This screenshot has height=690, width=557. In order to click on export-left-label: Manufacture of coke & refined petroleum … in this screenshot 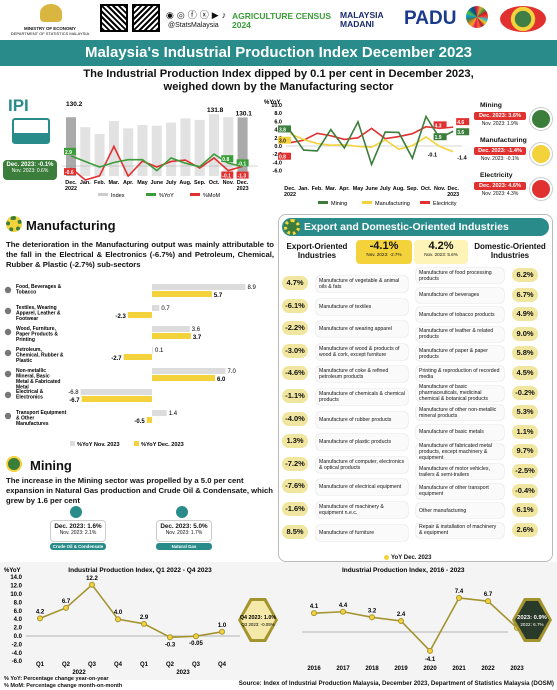, I will do `click(362, 374)`.